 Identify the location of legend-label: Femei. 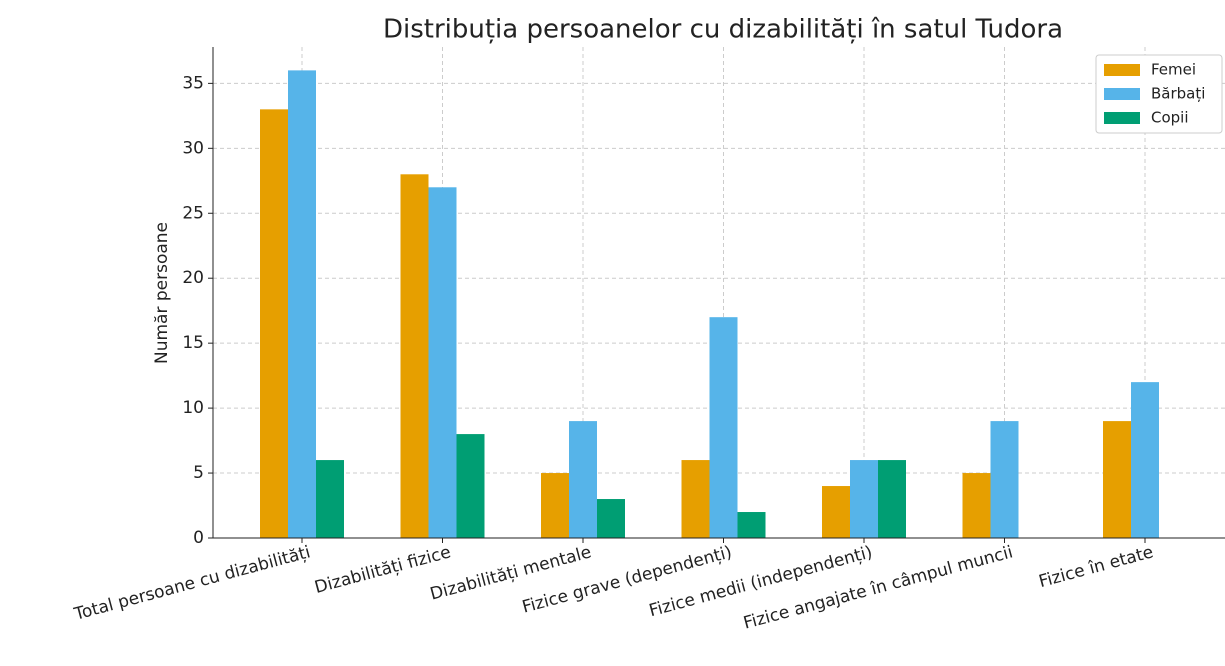
(1173, 70).